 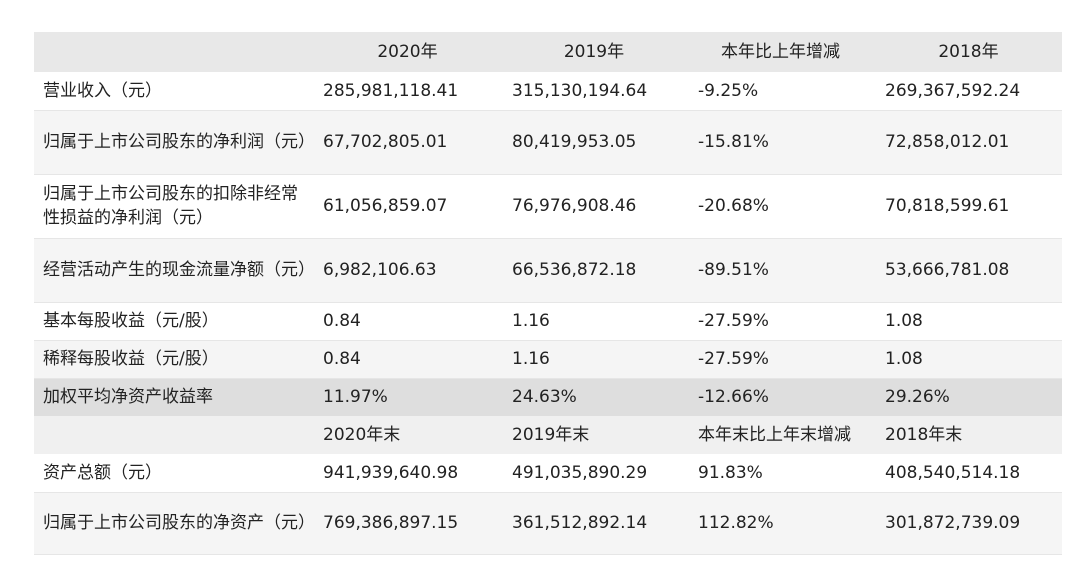 I want to click on row-label: 归属于上市公司股东的净资产（元）, so click(x=179, y=523).